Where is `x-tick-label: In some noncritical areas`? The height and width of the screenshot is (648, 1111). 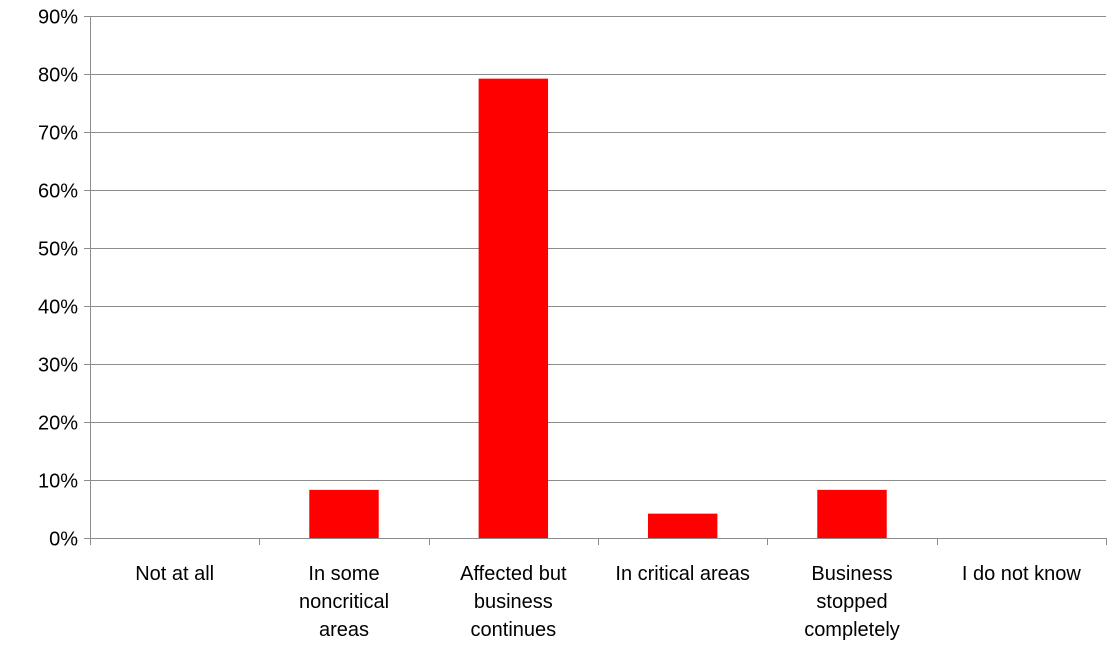
x-tick-label: In some noncritical areas is located at coordinates (344, 602).